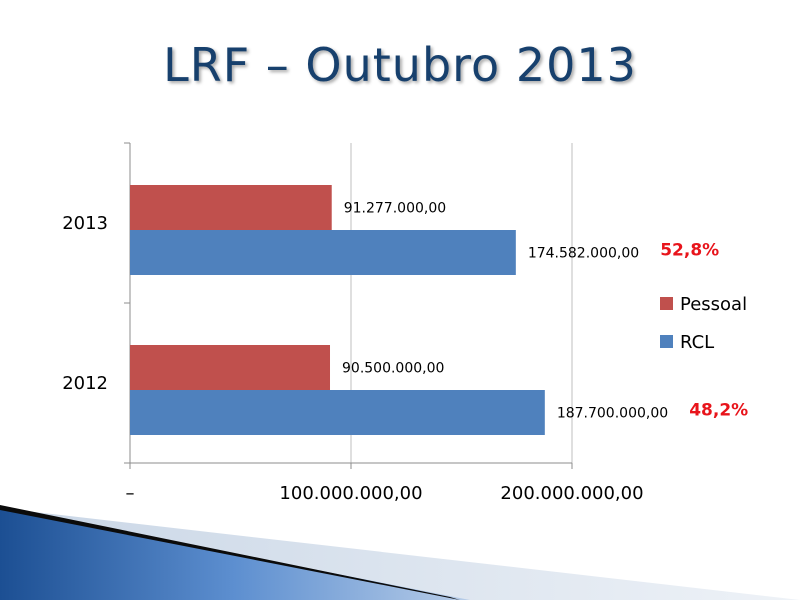  What do you see at coordinates (697, 342) in the screenshot?
I see `legend-label: RCL` at bounding box center [697, 342].